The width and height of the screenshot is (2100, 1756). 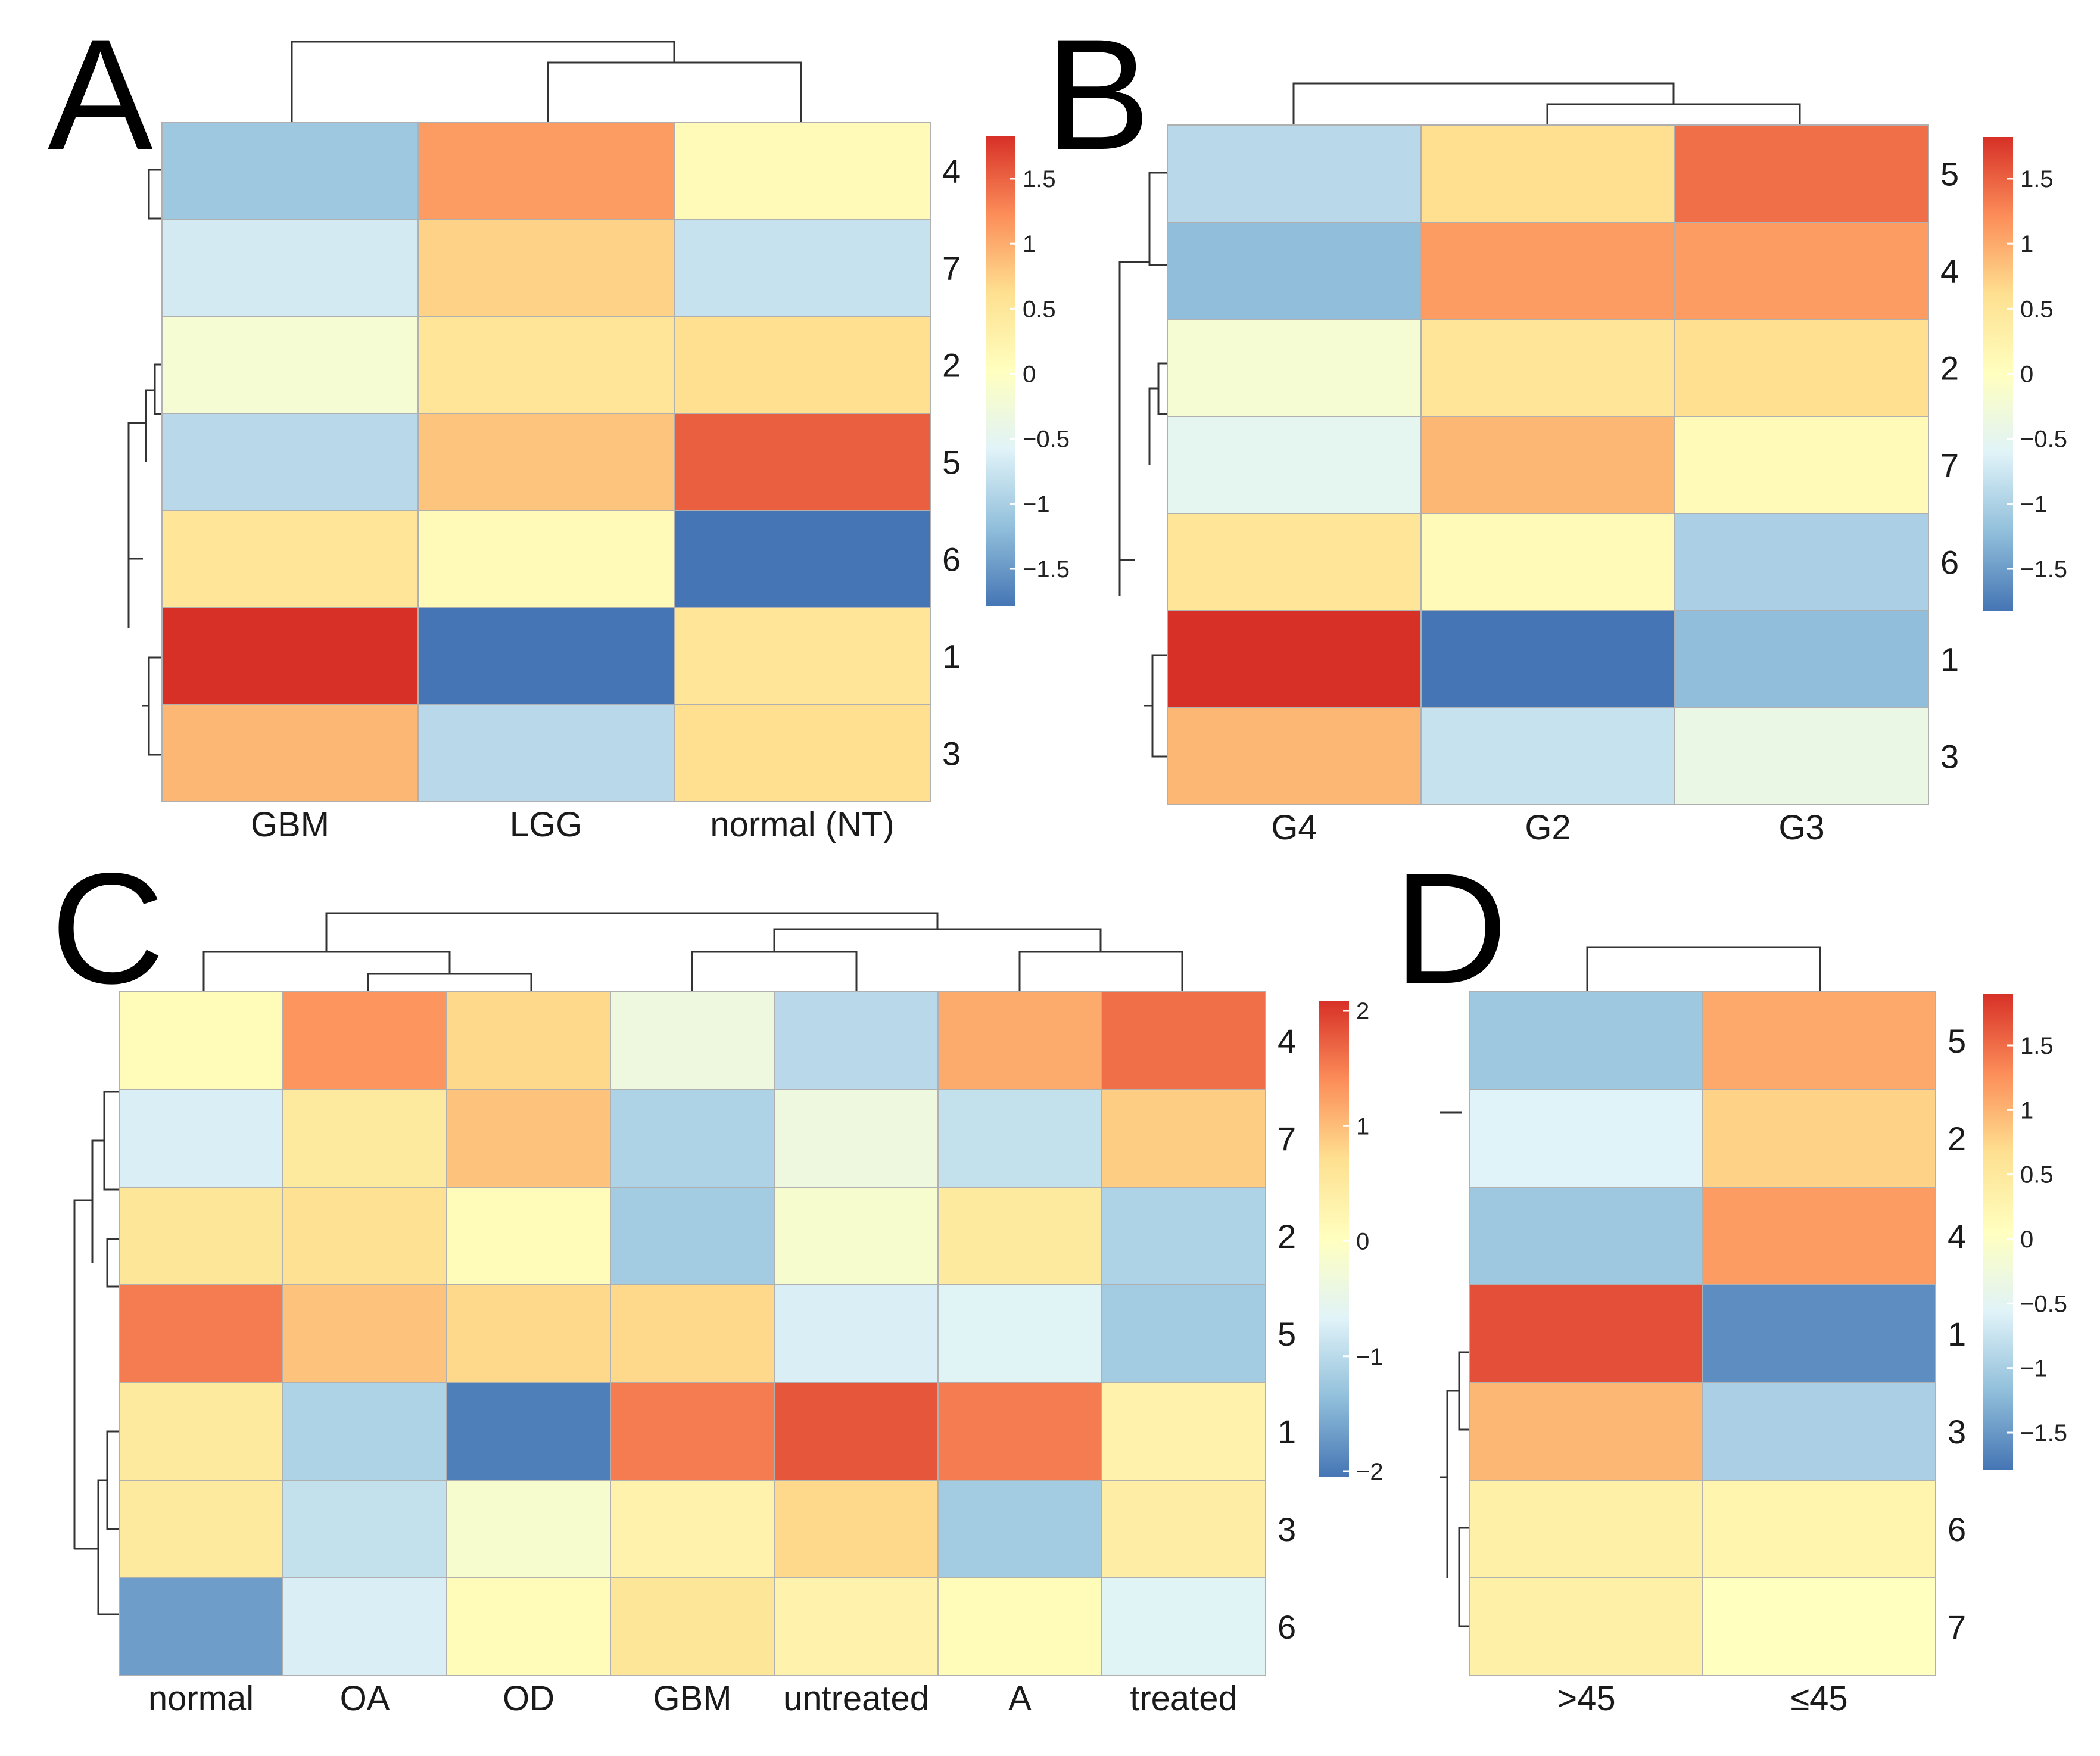 What do you see at coordinates (290, 824) in the screenshot?
I see `column-label: GBM` at bounding box center [290, 824].